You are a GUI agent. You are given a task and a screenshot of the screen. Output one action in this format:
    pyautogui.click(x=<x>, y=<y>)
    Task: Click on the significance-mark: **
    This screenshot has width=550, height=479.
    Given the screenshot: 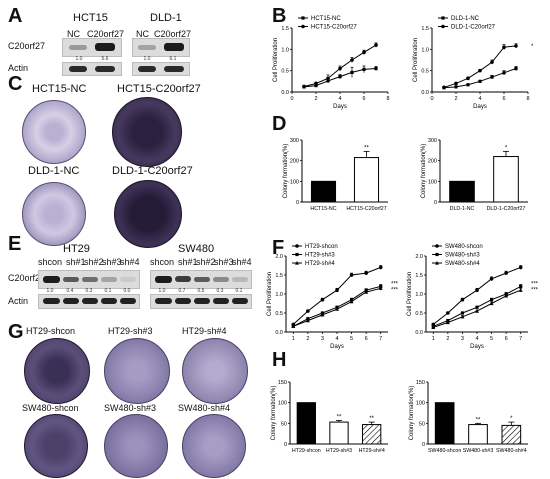 What is the action you would take?
    pyautogui.click(x=371, y=419)
    